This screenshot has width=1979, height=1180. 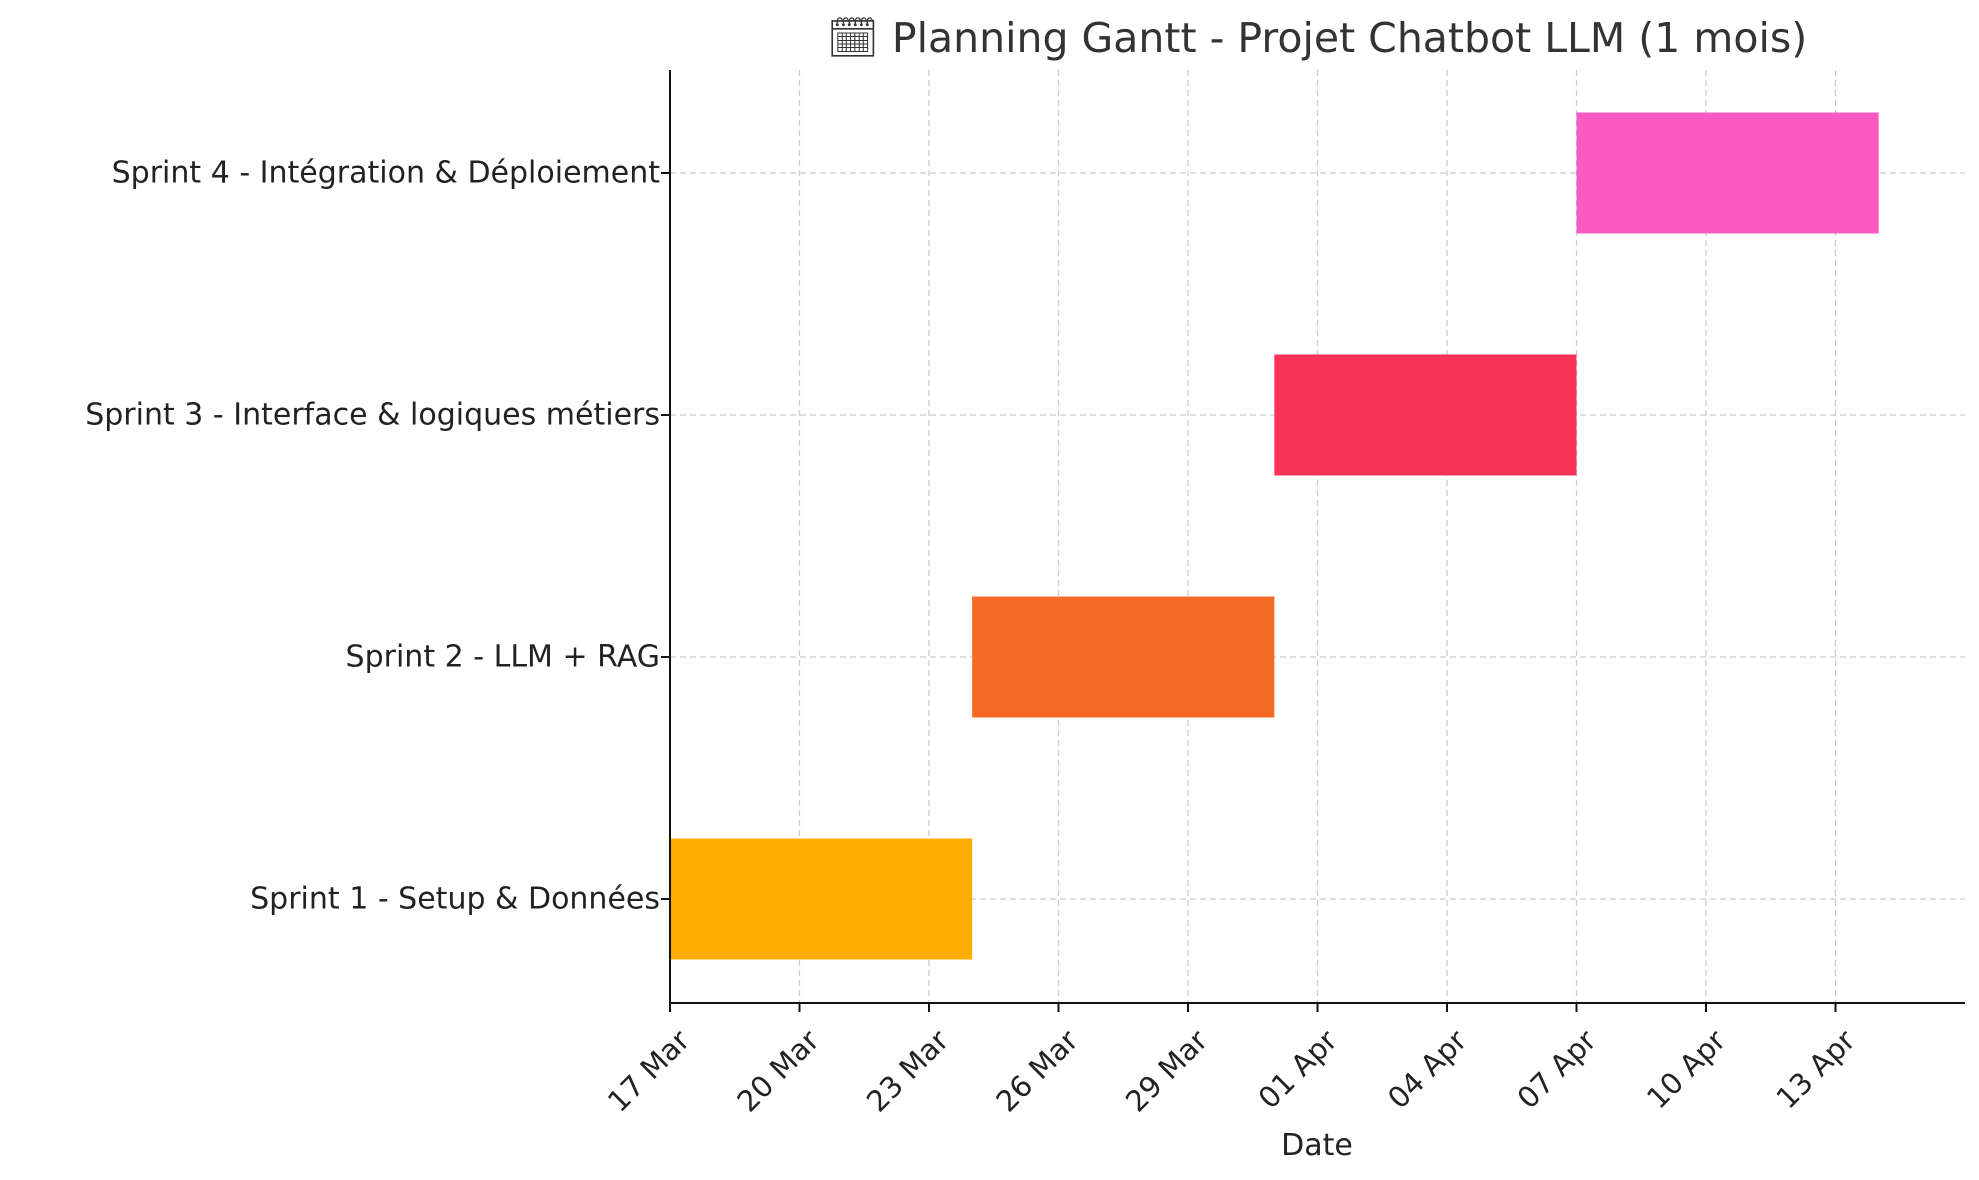 I want to click on x-axis-label: Date, so click(x=1317, y=1145).